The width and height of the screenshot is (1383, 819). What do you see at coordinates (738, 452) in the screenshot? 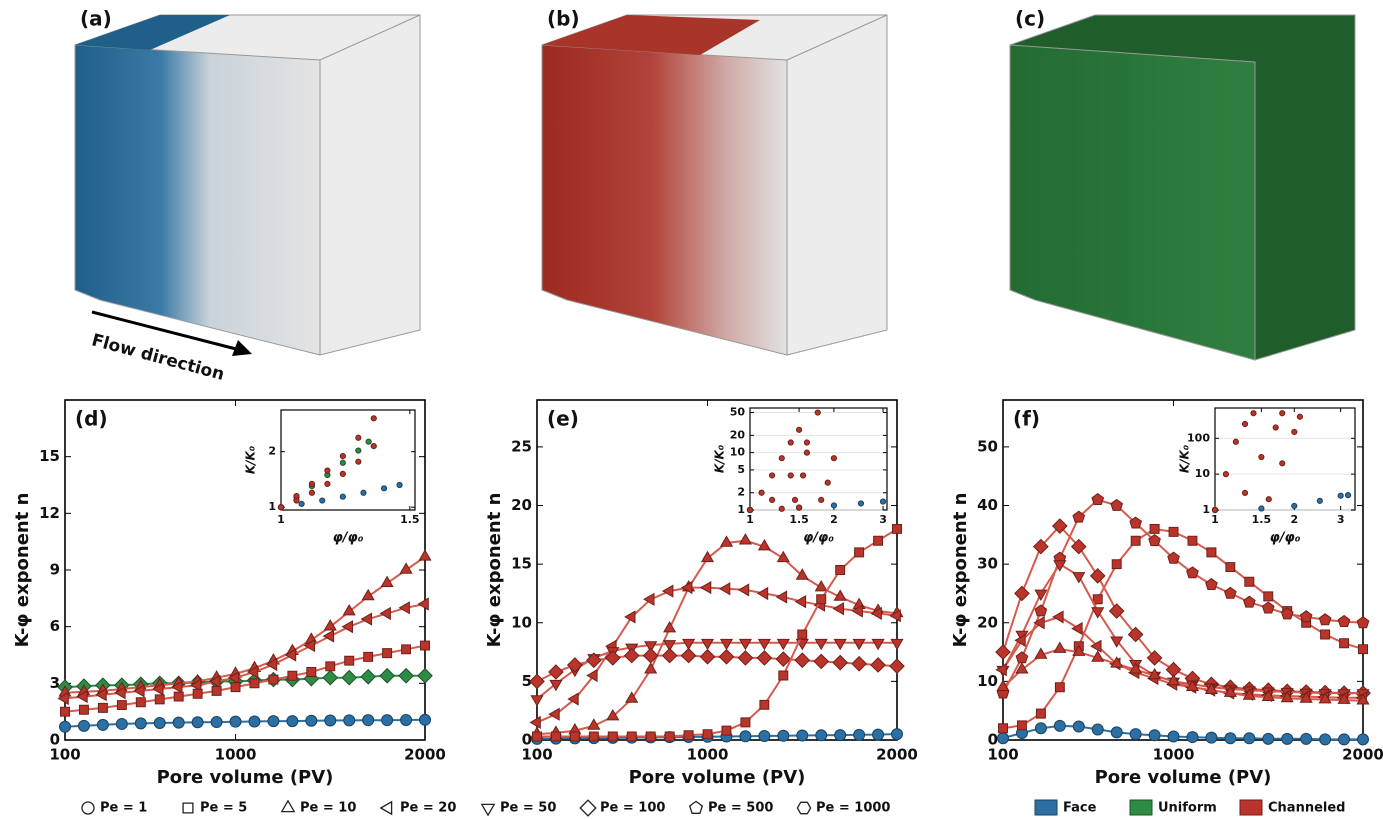
I see `y-tick-label: 10` at bounding box center [738, 452].